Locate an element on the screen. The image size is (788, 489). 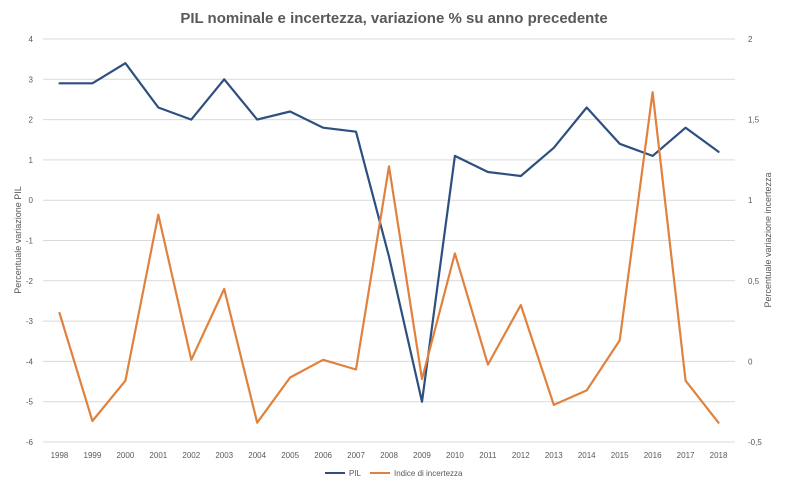
x-tick-label: 2012 is located at coordinates (521, 455).